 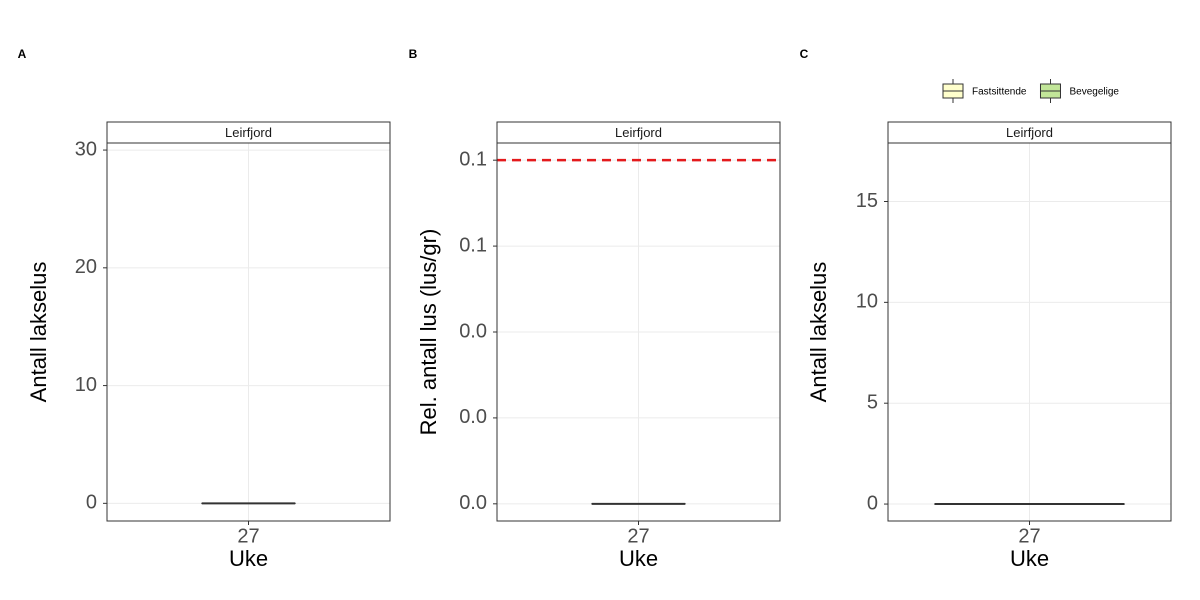 What do you see at coordinates (872, 402) in the screenshot?
I see `y-tick-label: 5` at bounding box center [872, 402].